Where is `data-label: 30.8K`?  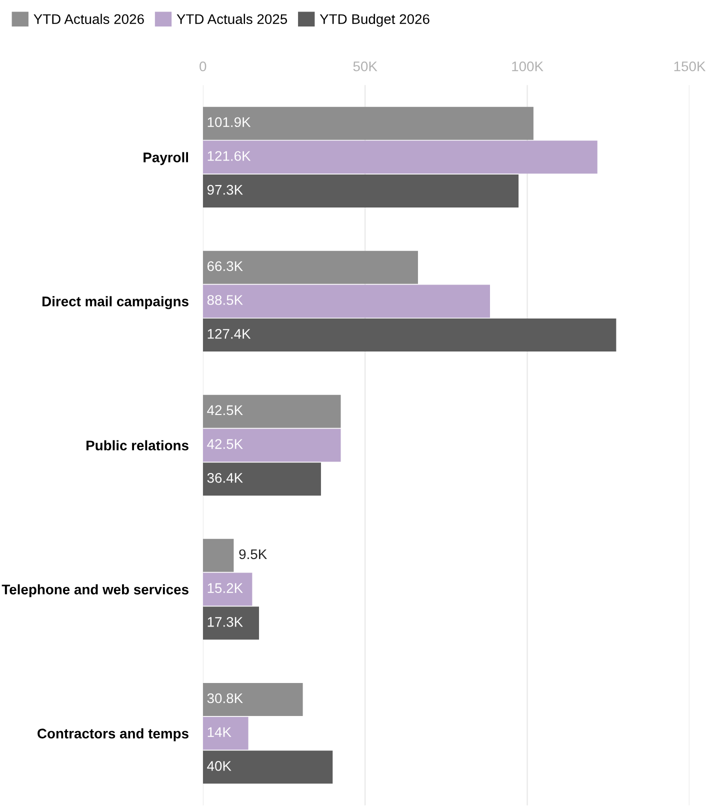
data-label: 30.8K is located at coordinates (225, 698).